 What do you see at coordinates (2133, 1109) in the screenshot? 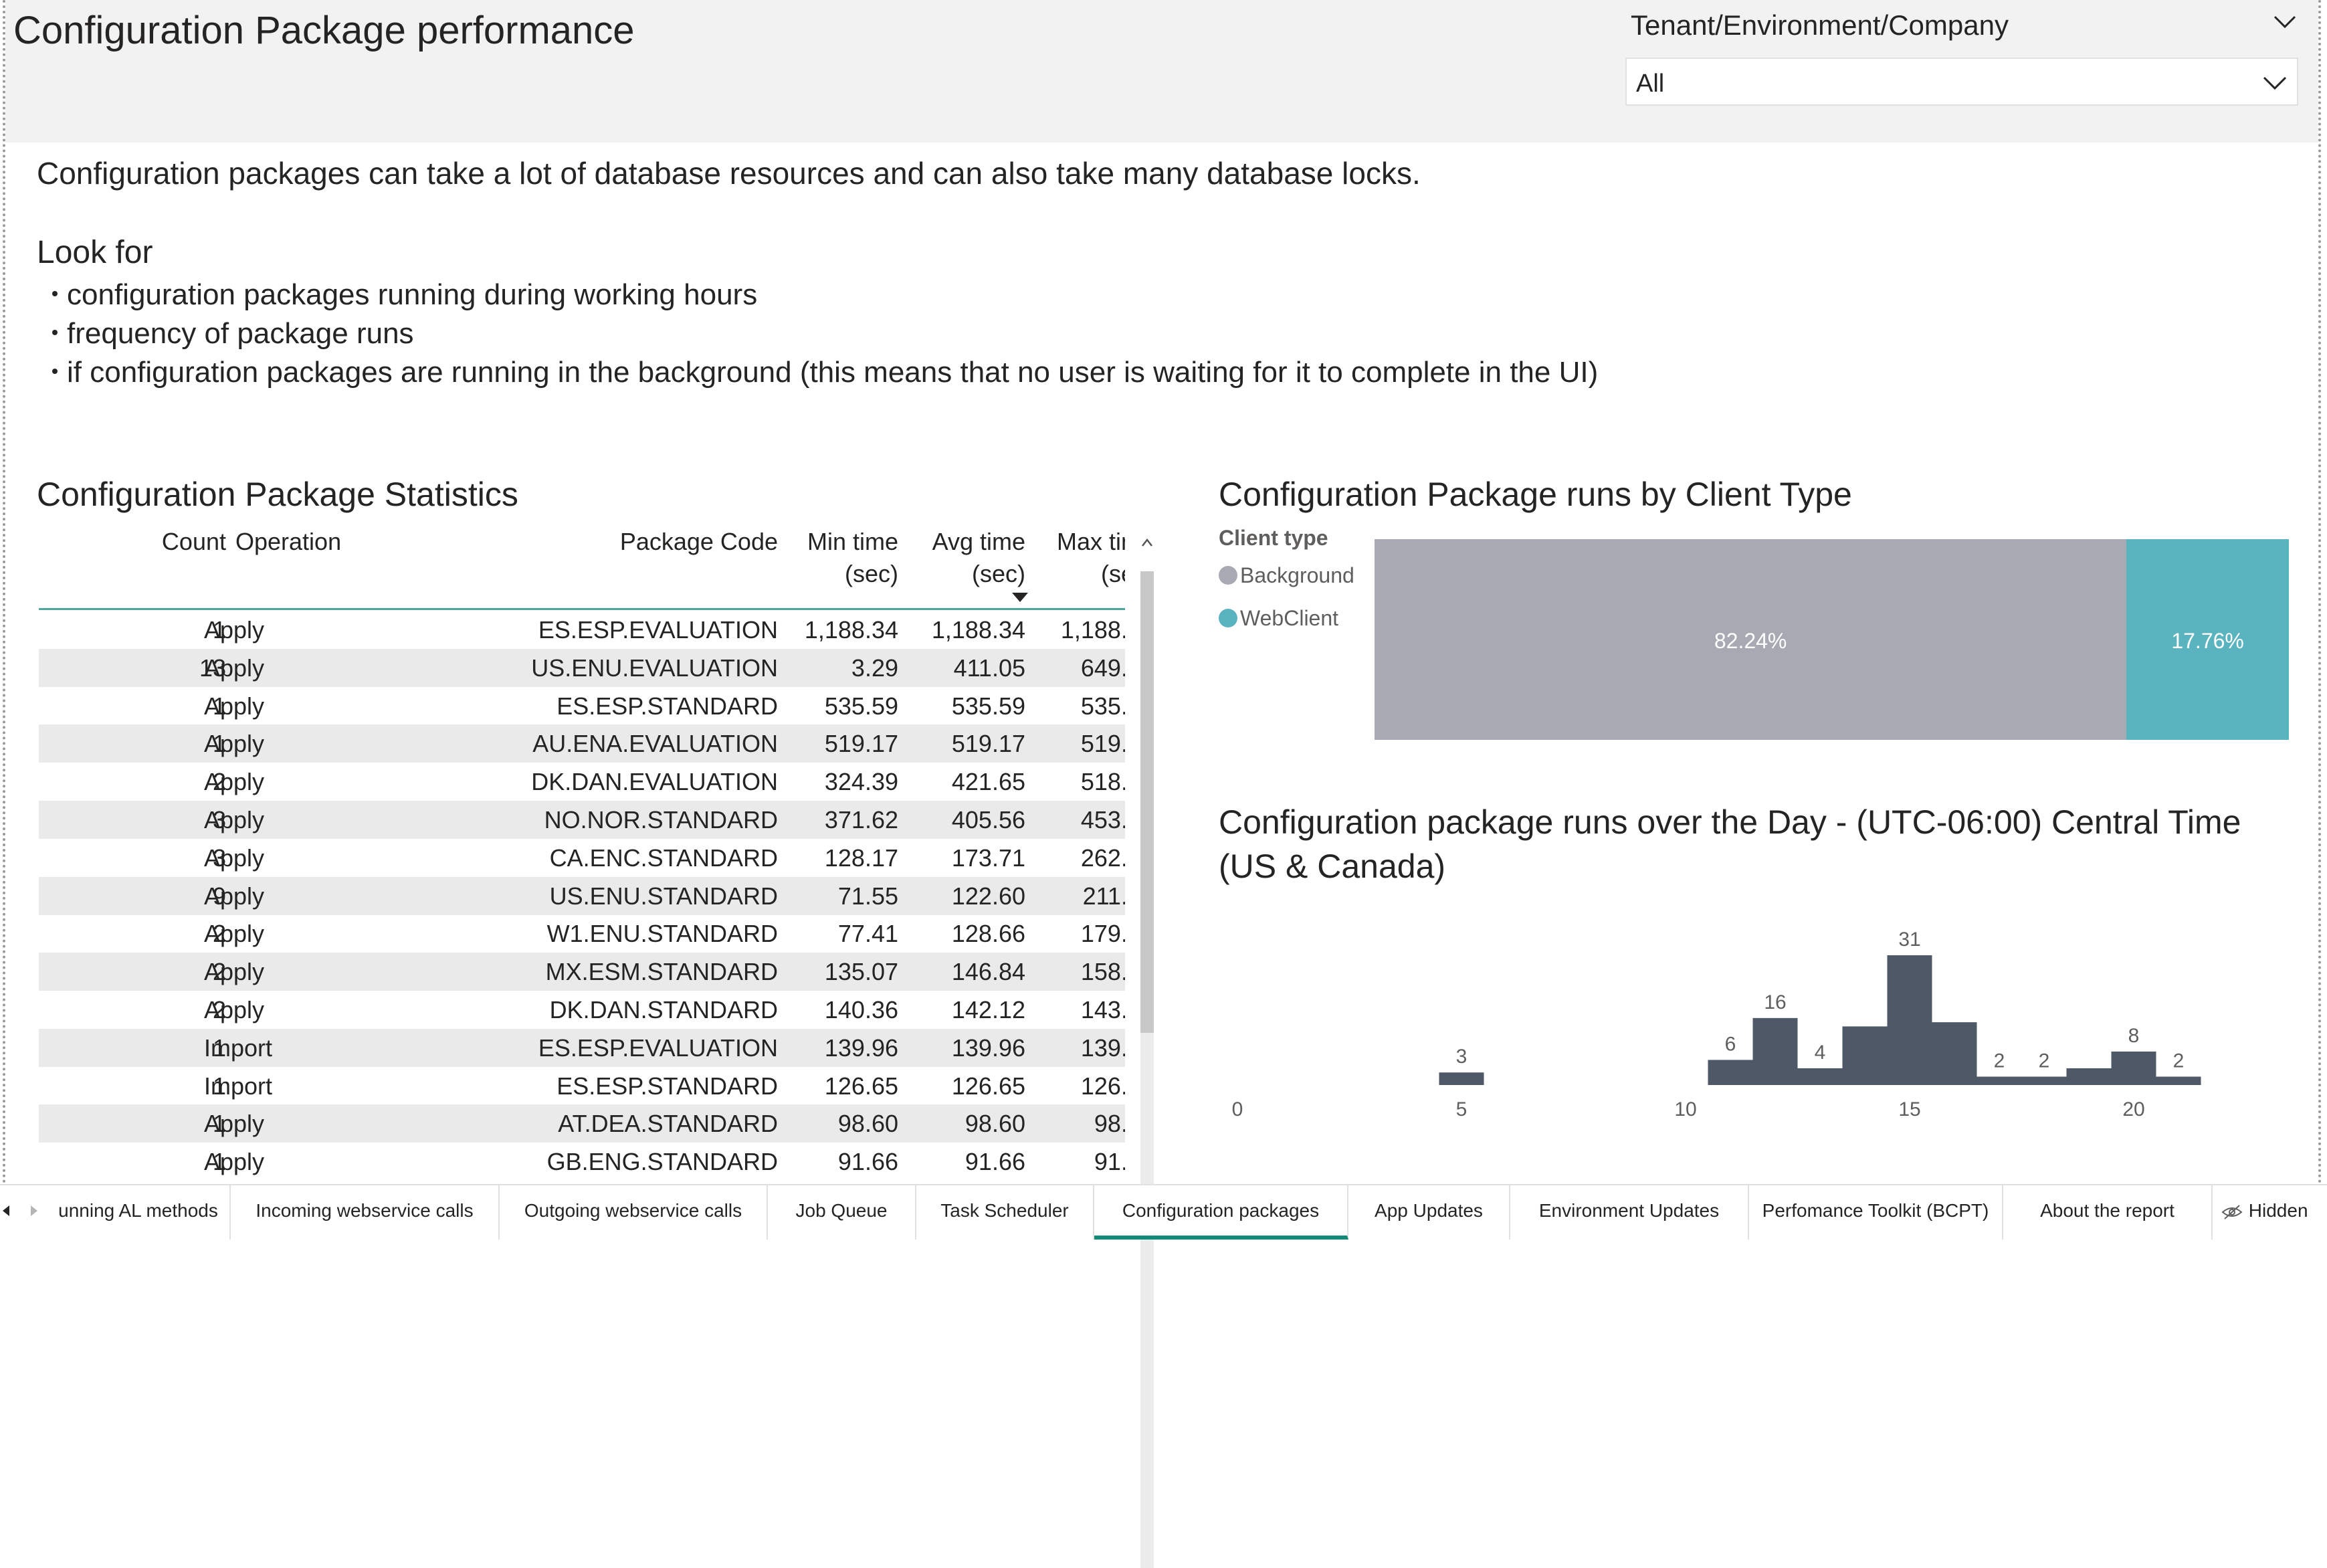
I see `x-tick-label: 20` at bounding box center [2133, 1109].